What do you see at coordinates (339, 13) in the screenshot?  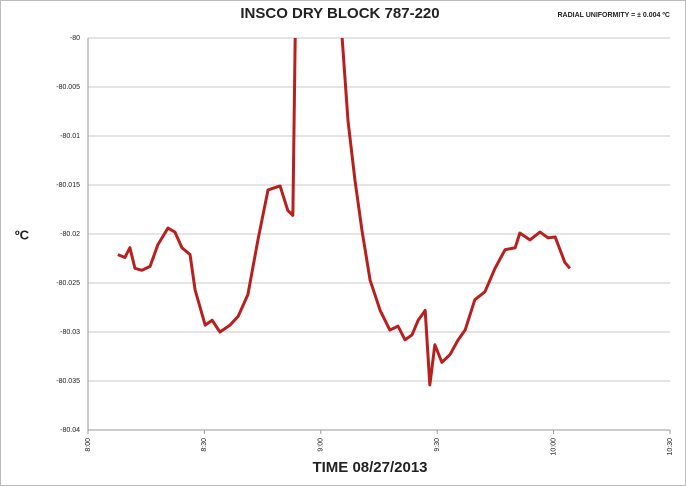 I see `chart-title: INSCO DRY BLOCK 787-220` at bounding box center [339, 13].